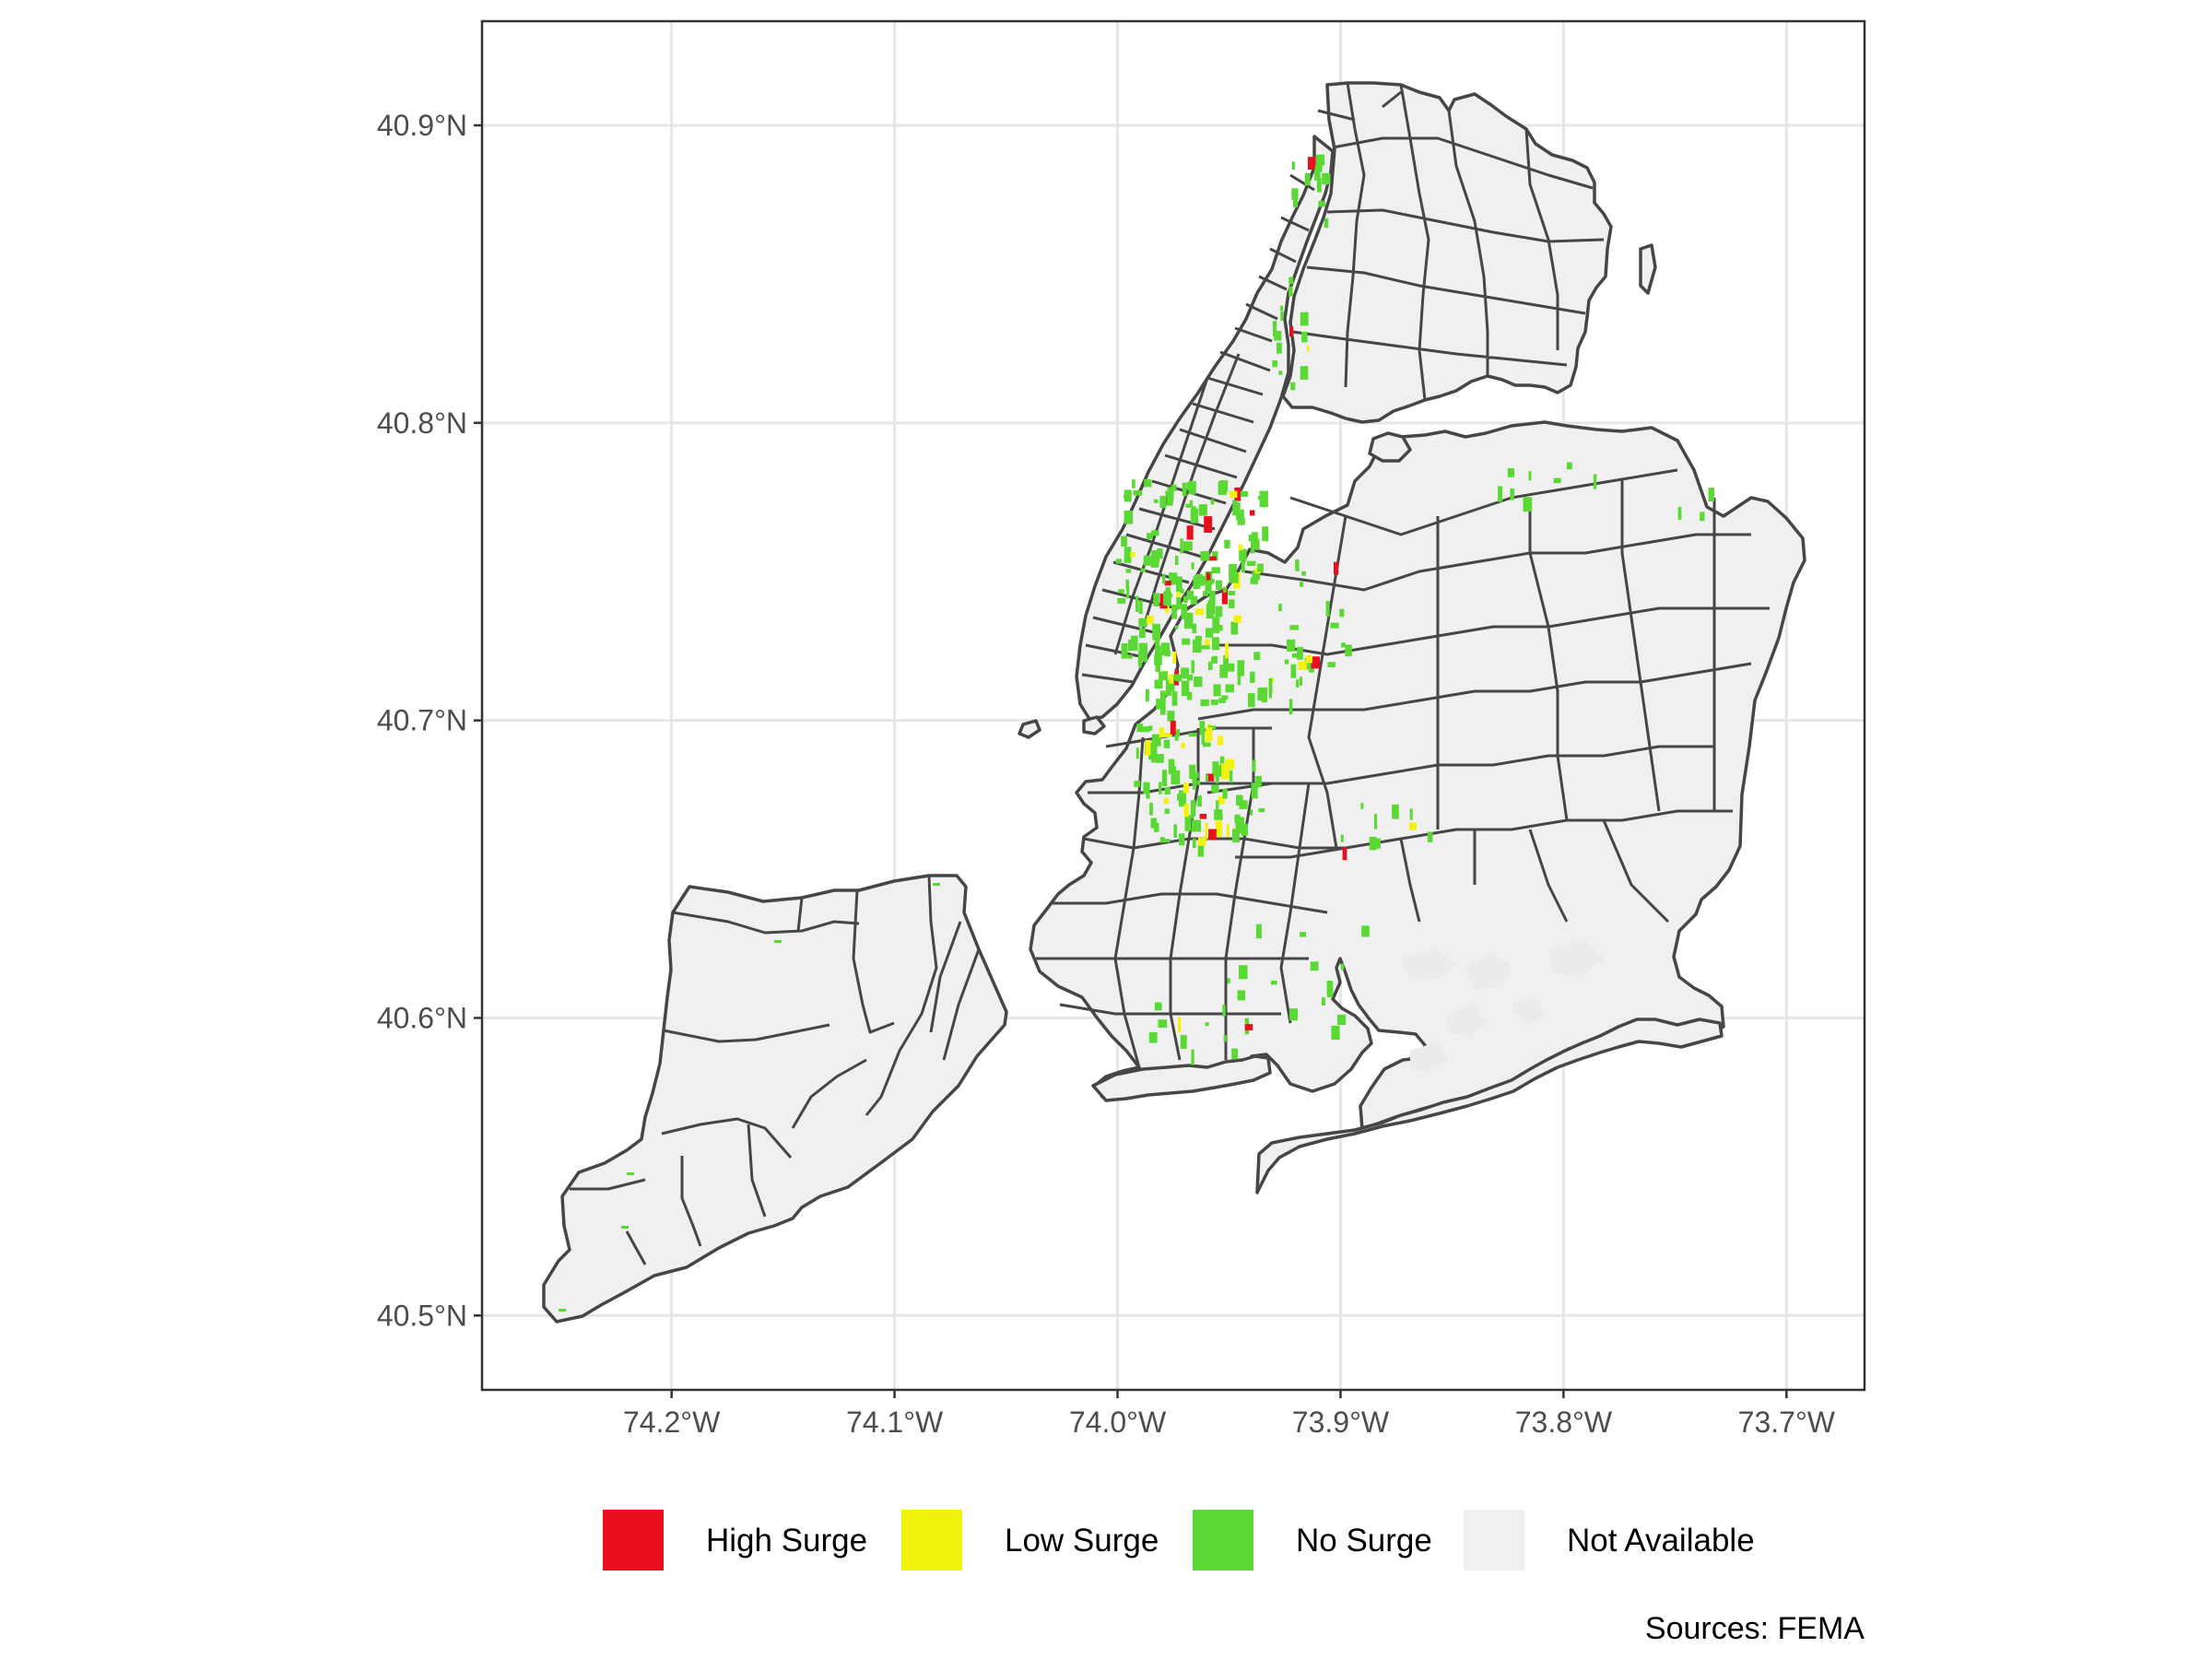  I want to click on caption-sources: Sources: FEMA, so click(1755, 1628).